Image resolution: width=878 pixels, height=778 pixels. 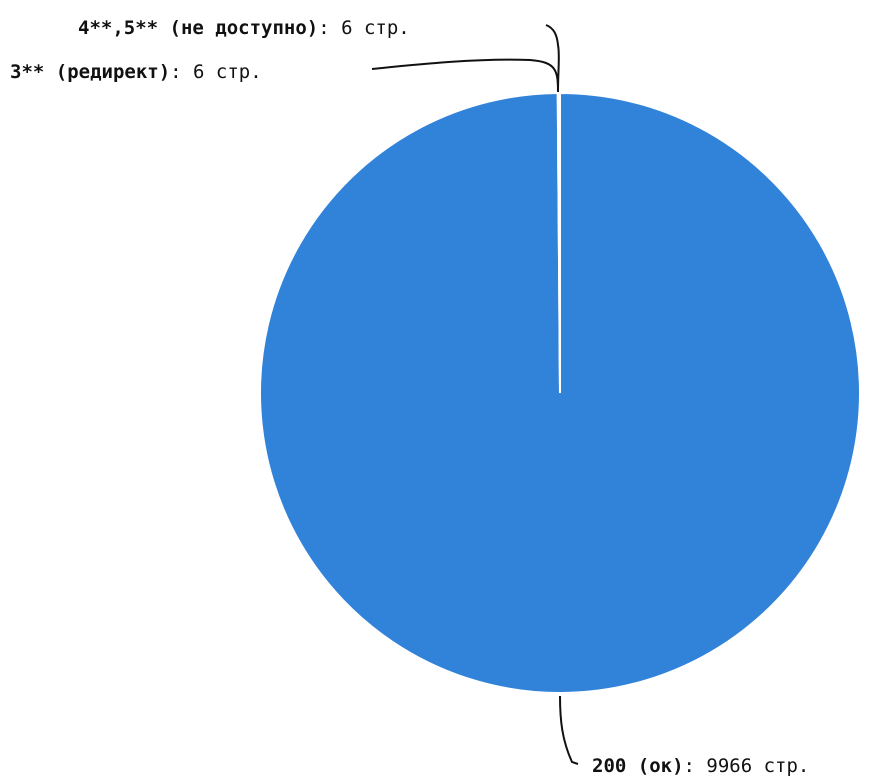 What do you see at coordinates (198, 28) in the screenshot?
I see `slice-label-4xx-5xx-name: 4**,5** (не доступно)` at bounding box center [198, 28].